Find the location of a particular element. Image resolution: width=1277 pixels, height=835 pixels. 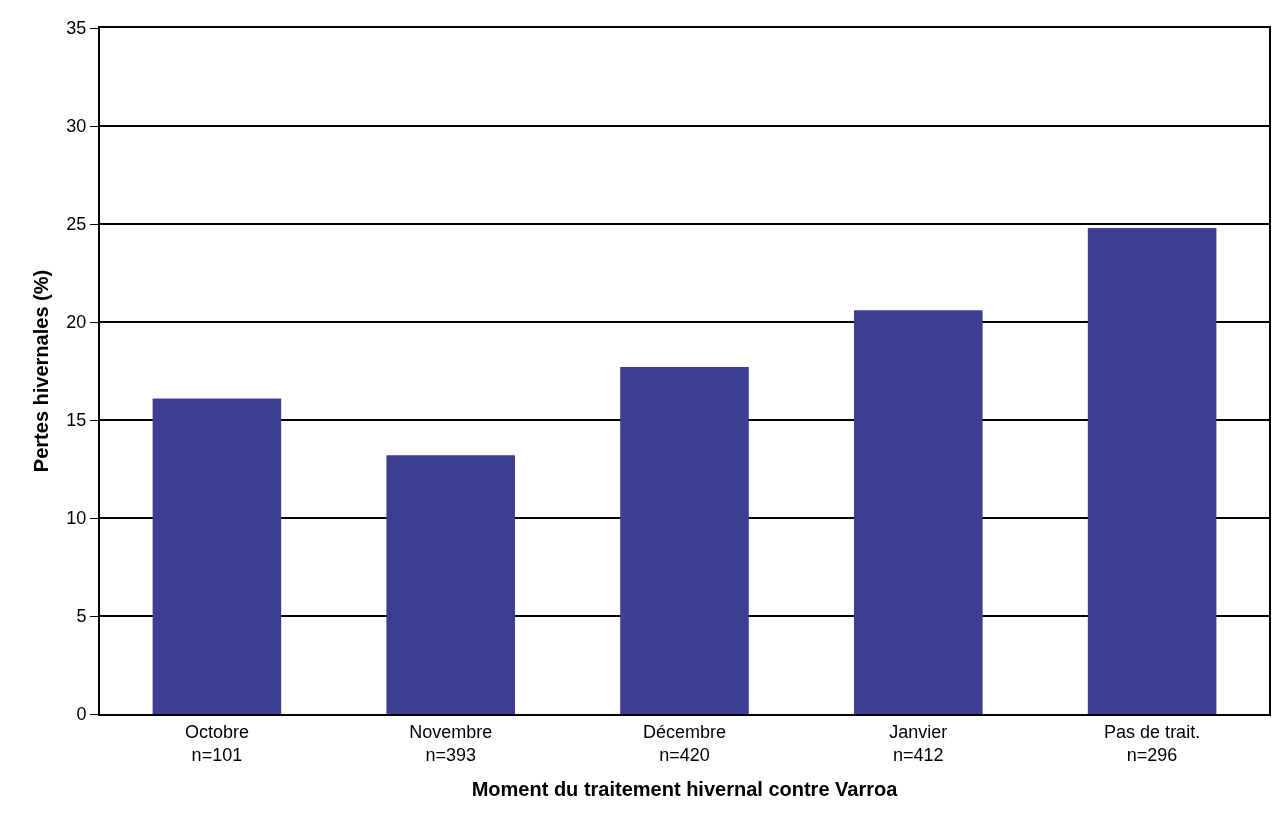

y-tick-label: 25 is located at coordinates (76, 224).